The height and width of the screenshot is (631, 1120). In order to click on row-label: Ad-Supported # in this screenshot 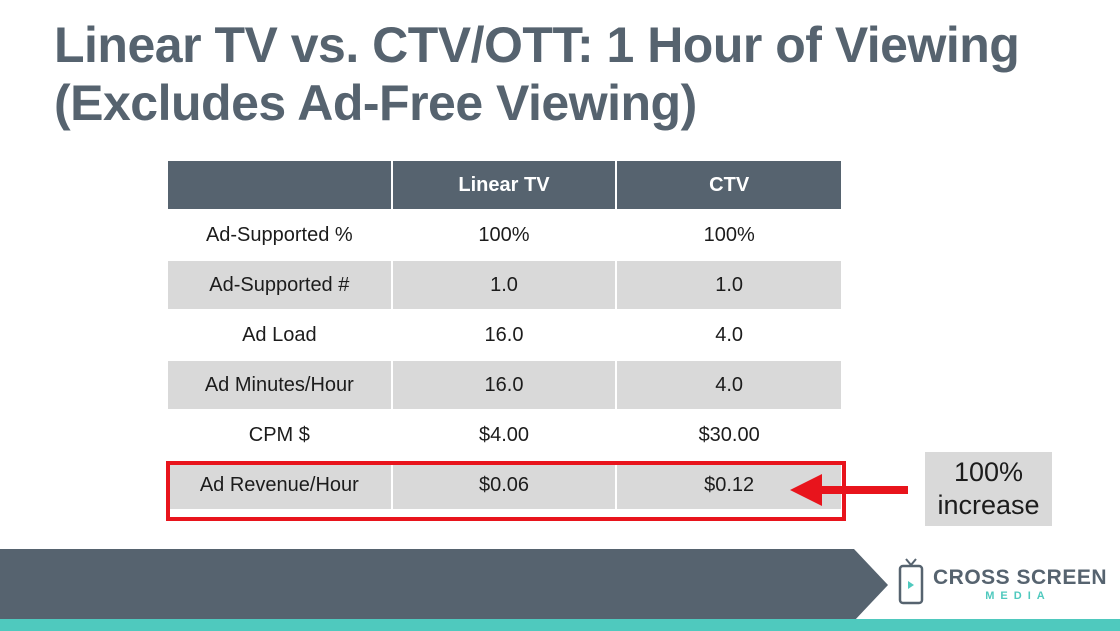, I will do `click(280, 285)`.